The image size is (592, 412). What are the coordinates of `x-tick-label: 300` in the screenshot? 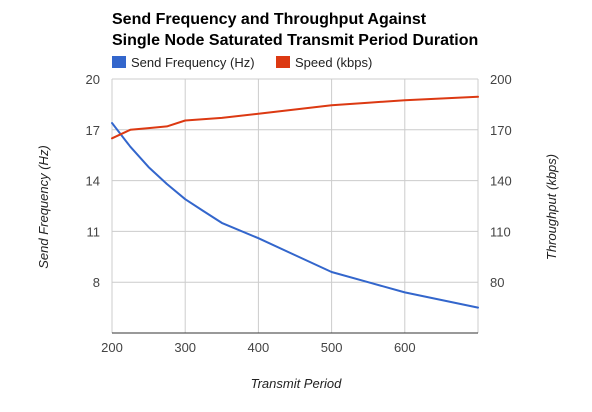 It's located at (185, 347).